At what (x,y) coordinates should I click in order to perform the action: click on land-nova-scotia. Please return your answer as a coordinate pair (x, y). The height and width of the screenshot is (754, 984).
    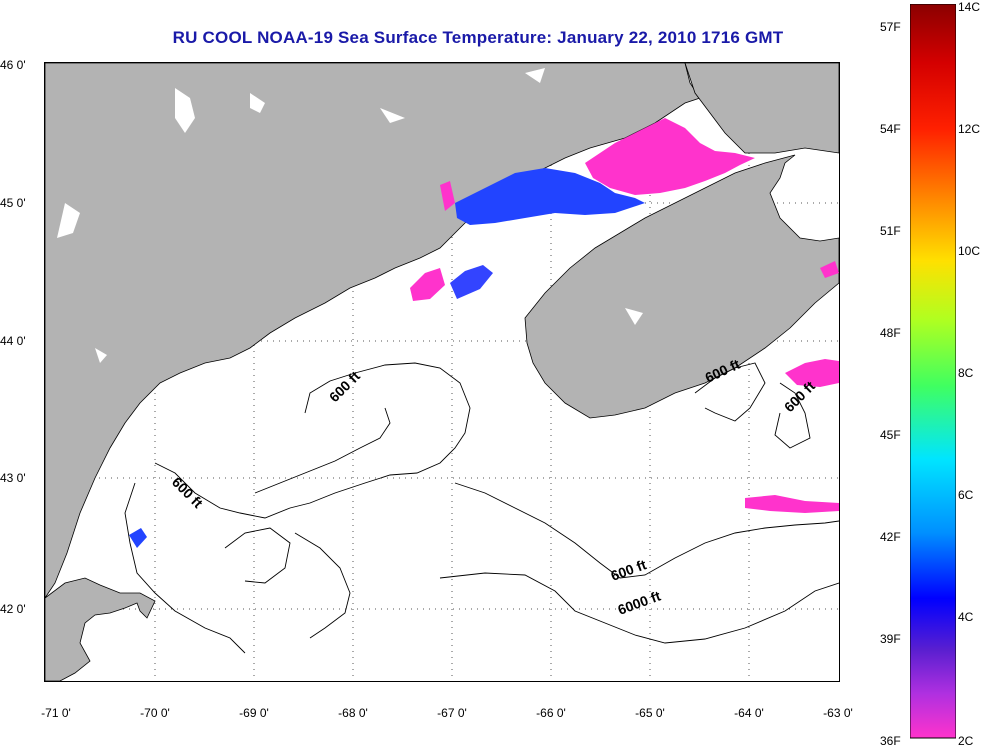
    Looking at the image, I should click on (681, 286).